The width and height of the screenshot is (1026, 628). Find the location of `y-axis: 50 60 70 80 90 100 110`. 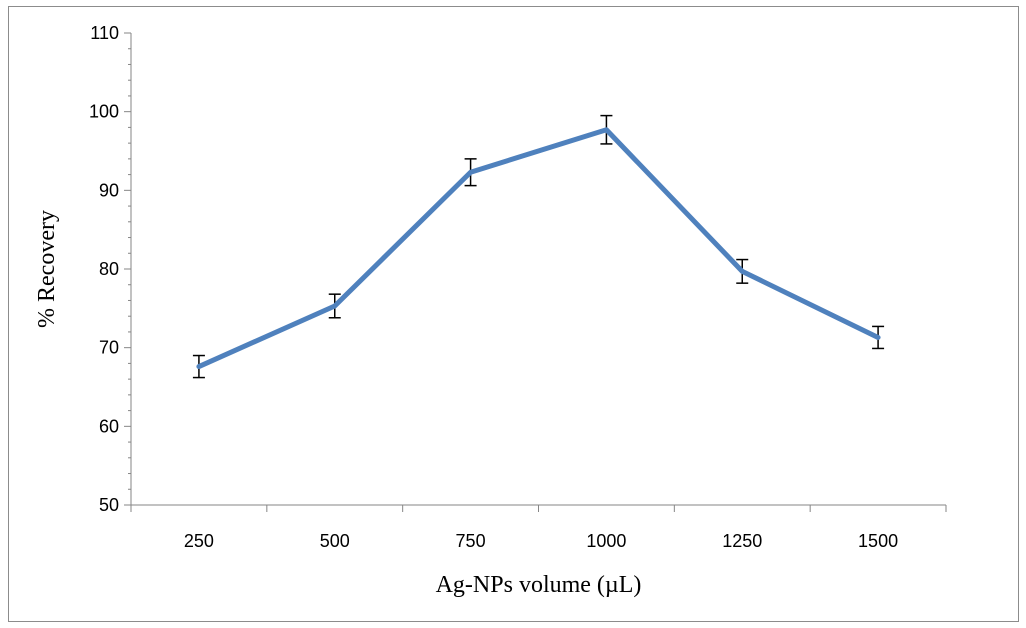

y-axis: 50 60 70 80 90 100 110 is located at coordinates (110, 269).